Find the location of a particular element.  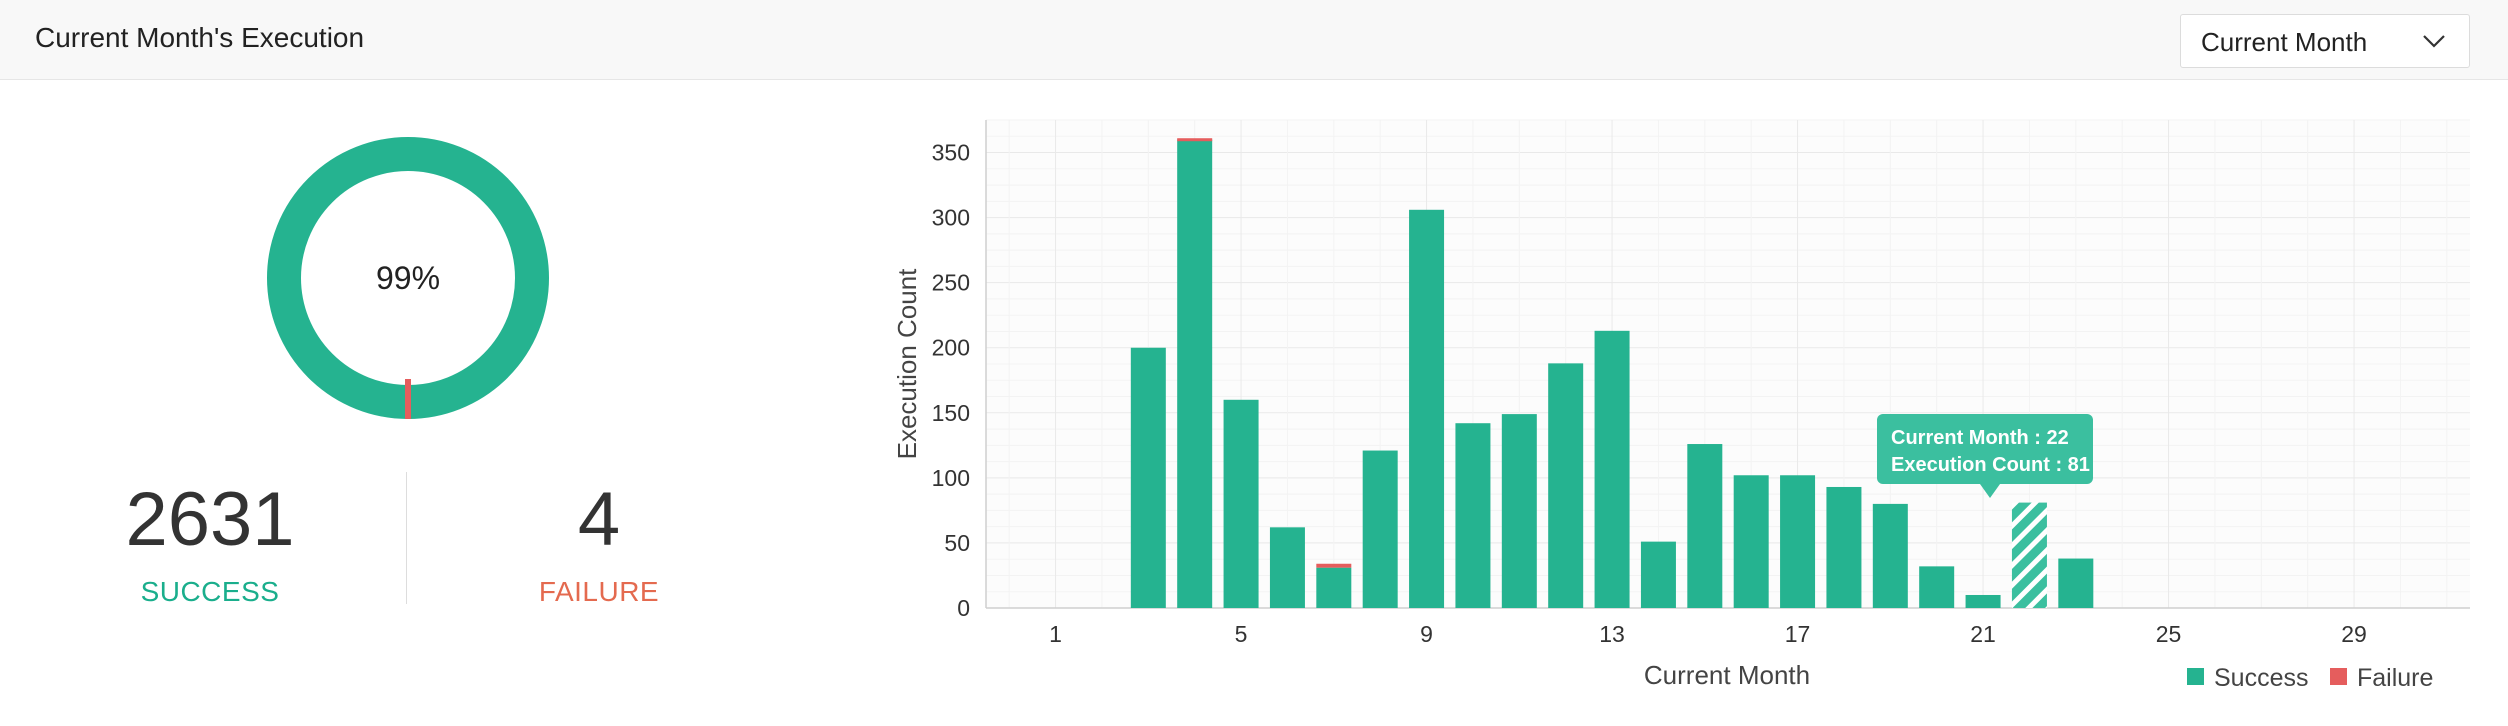

legend-success-swatch is located at coordinates (2195, 676).